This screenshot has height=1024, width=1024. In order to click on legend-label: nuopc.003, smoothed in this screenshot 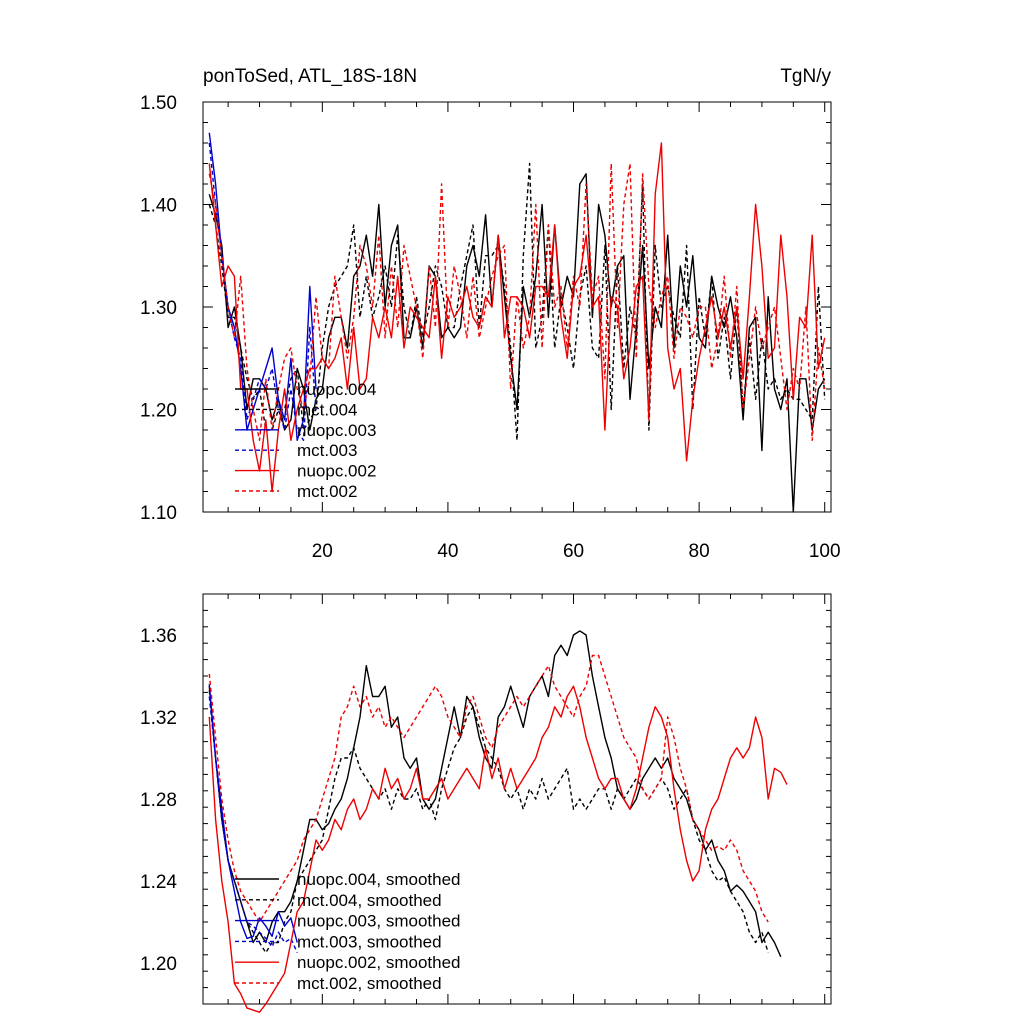, I will do `click(379, 921)`.